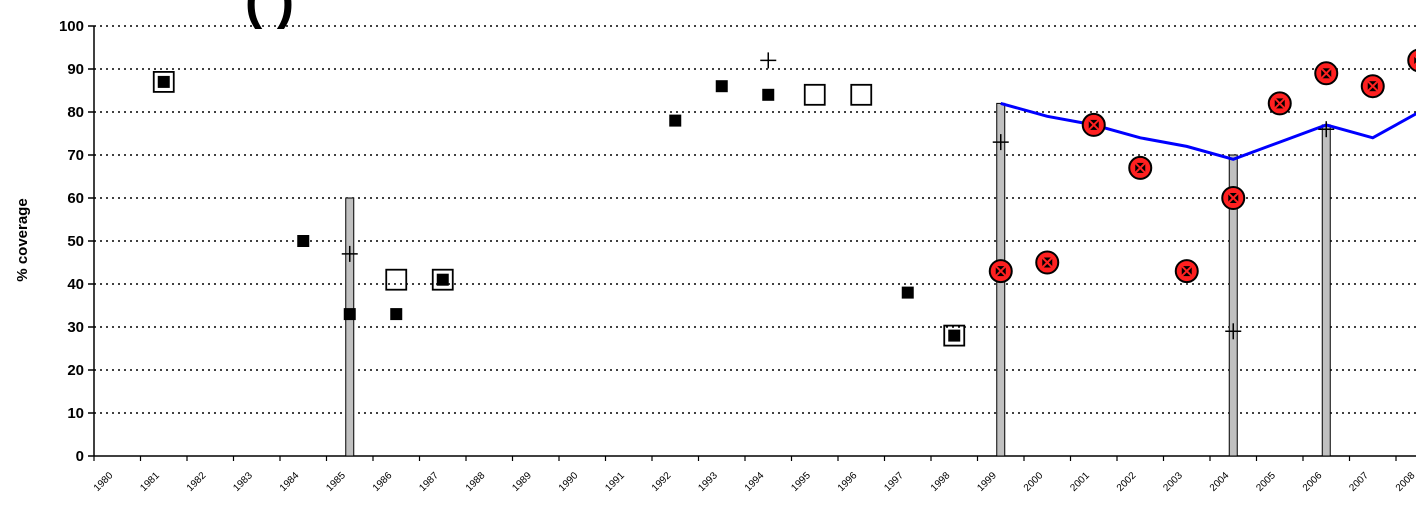 This screenshot has width=1416, height=507. What do you see at coordinates (290, 482) in the screenshot?
I see `x-tick-label: 1984` at bounding box center [290, 482].